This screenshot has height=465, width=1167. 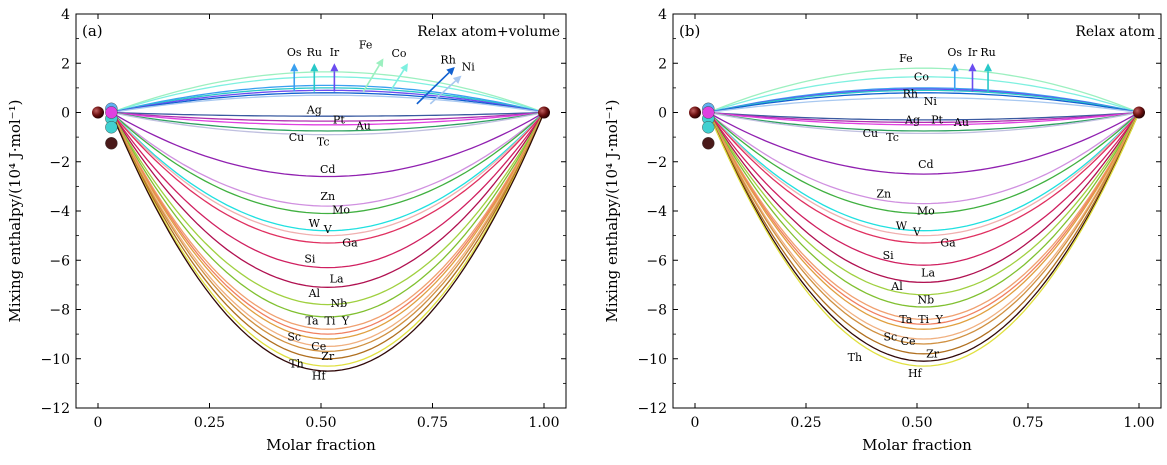 I want to click on series-line-w, so click(x=327, y=172).